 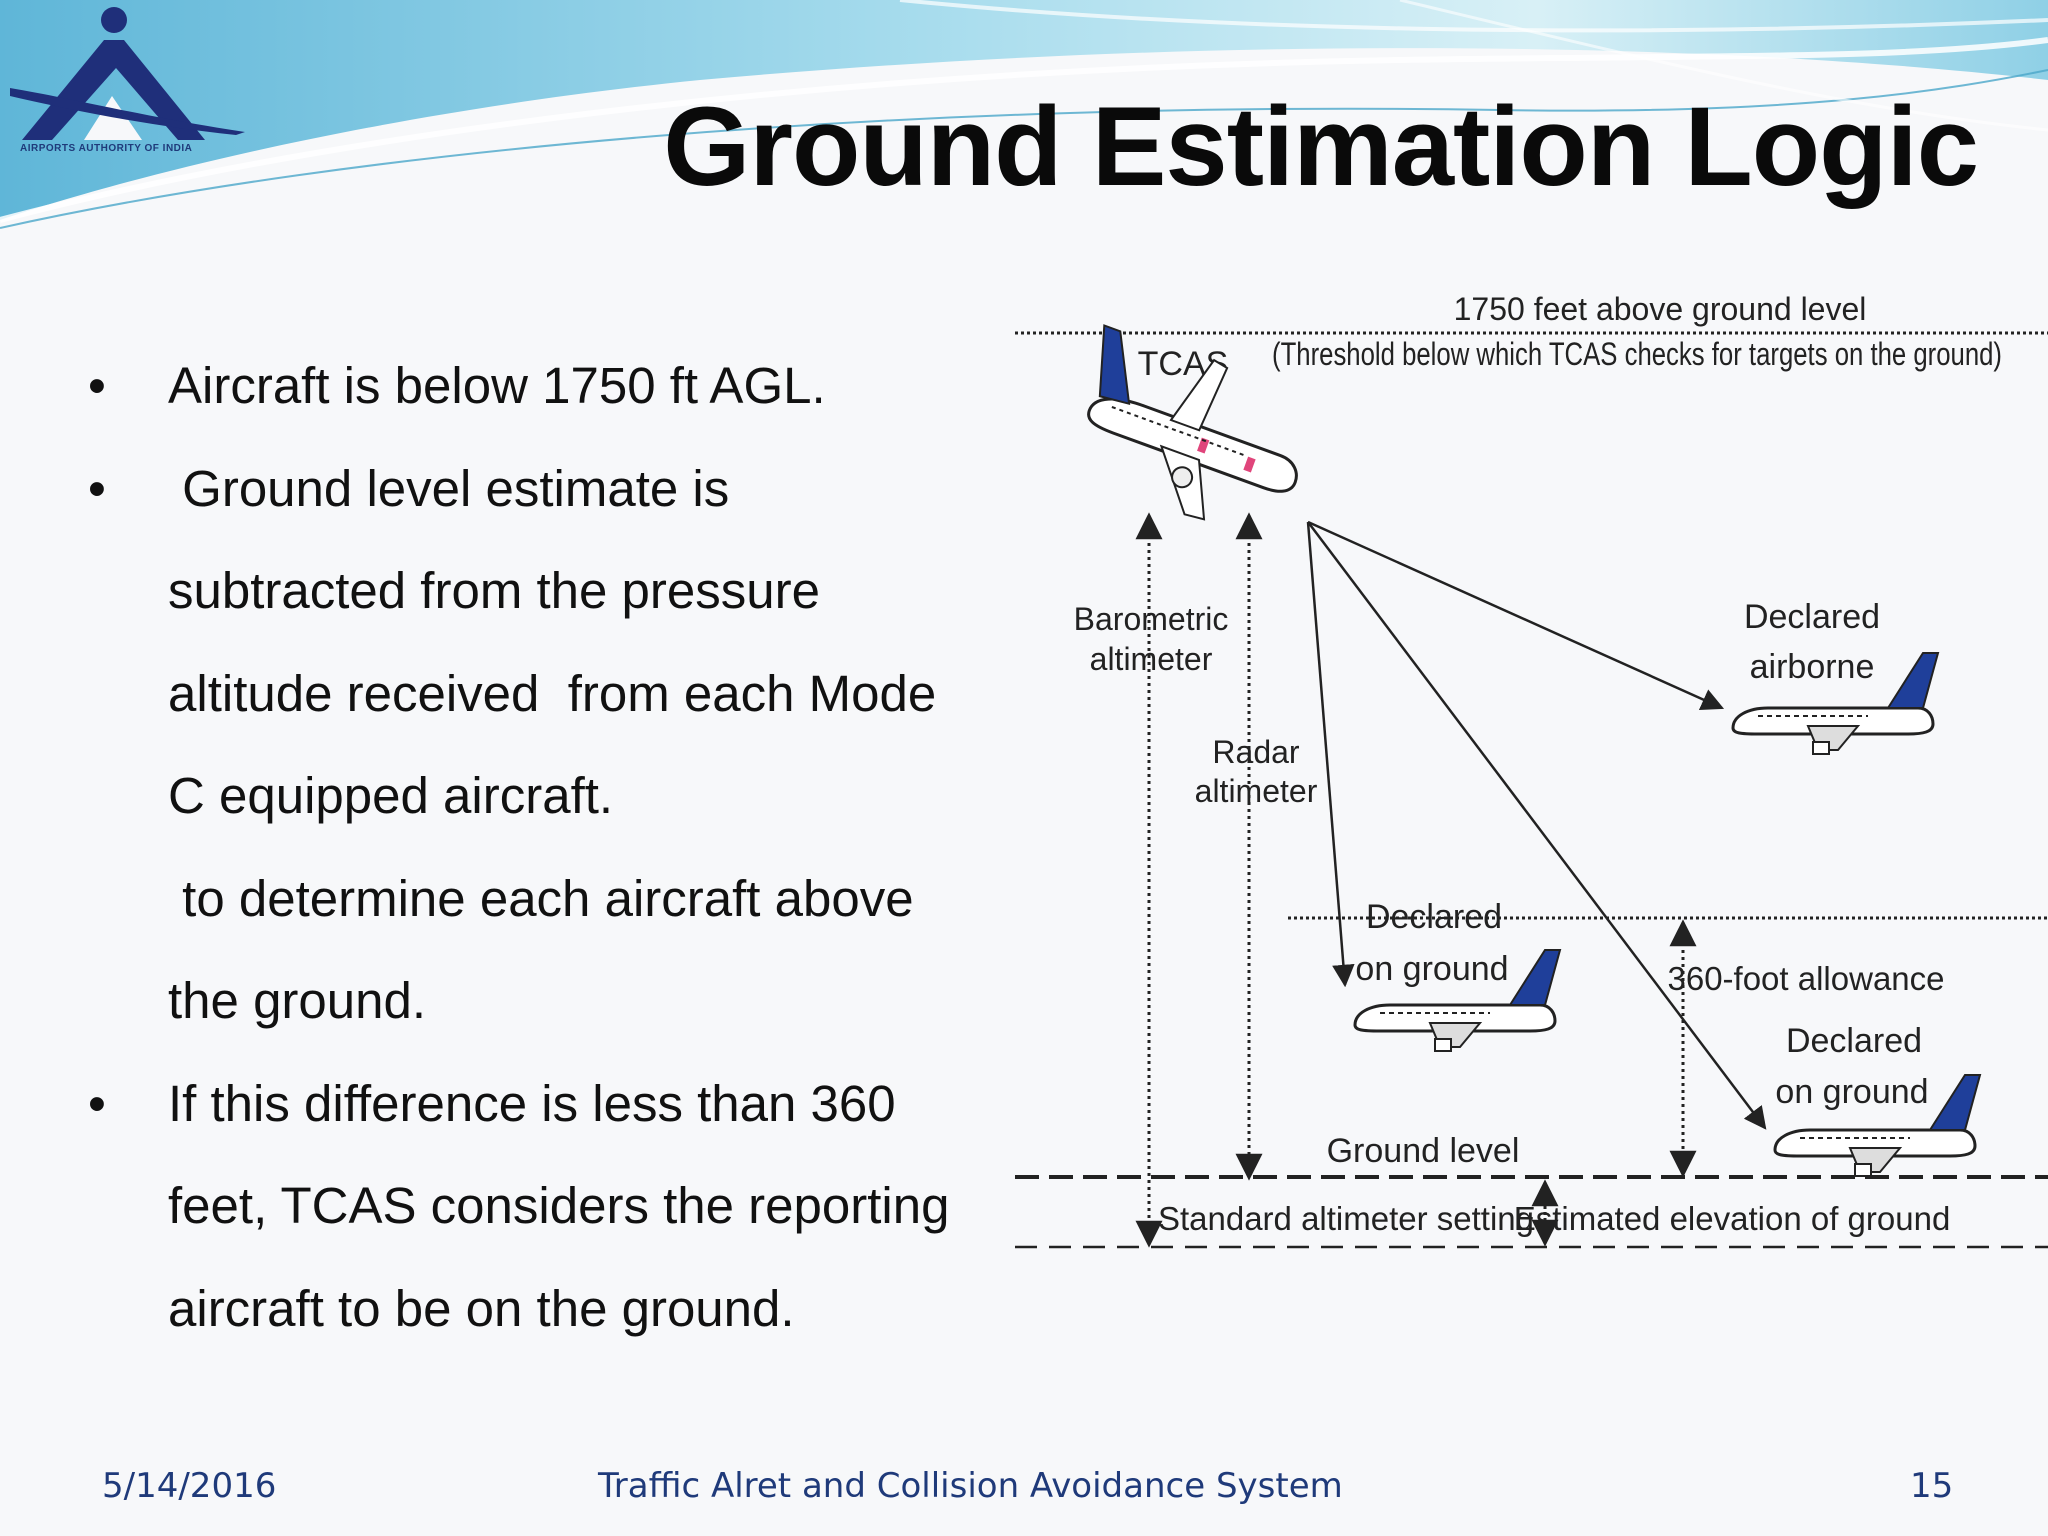 What do you see at coordinates (559, 1205) in the screenshot?
I see `bullet-text: feet, TCAS considers the reporting` at bounding box center [559, 1205].